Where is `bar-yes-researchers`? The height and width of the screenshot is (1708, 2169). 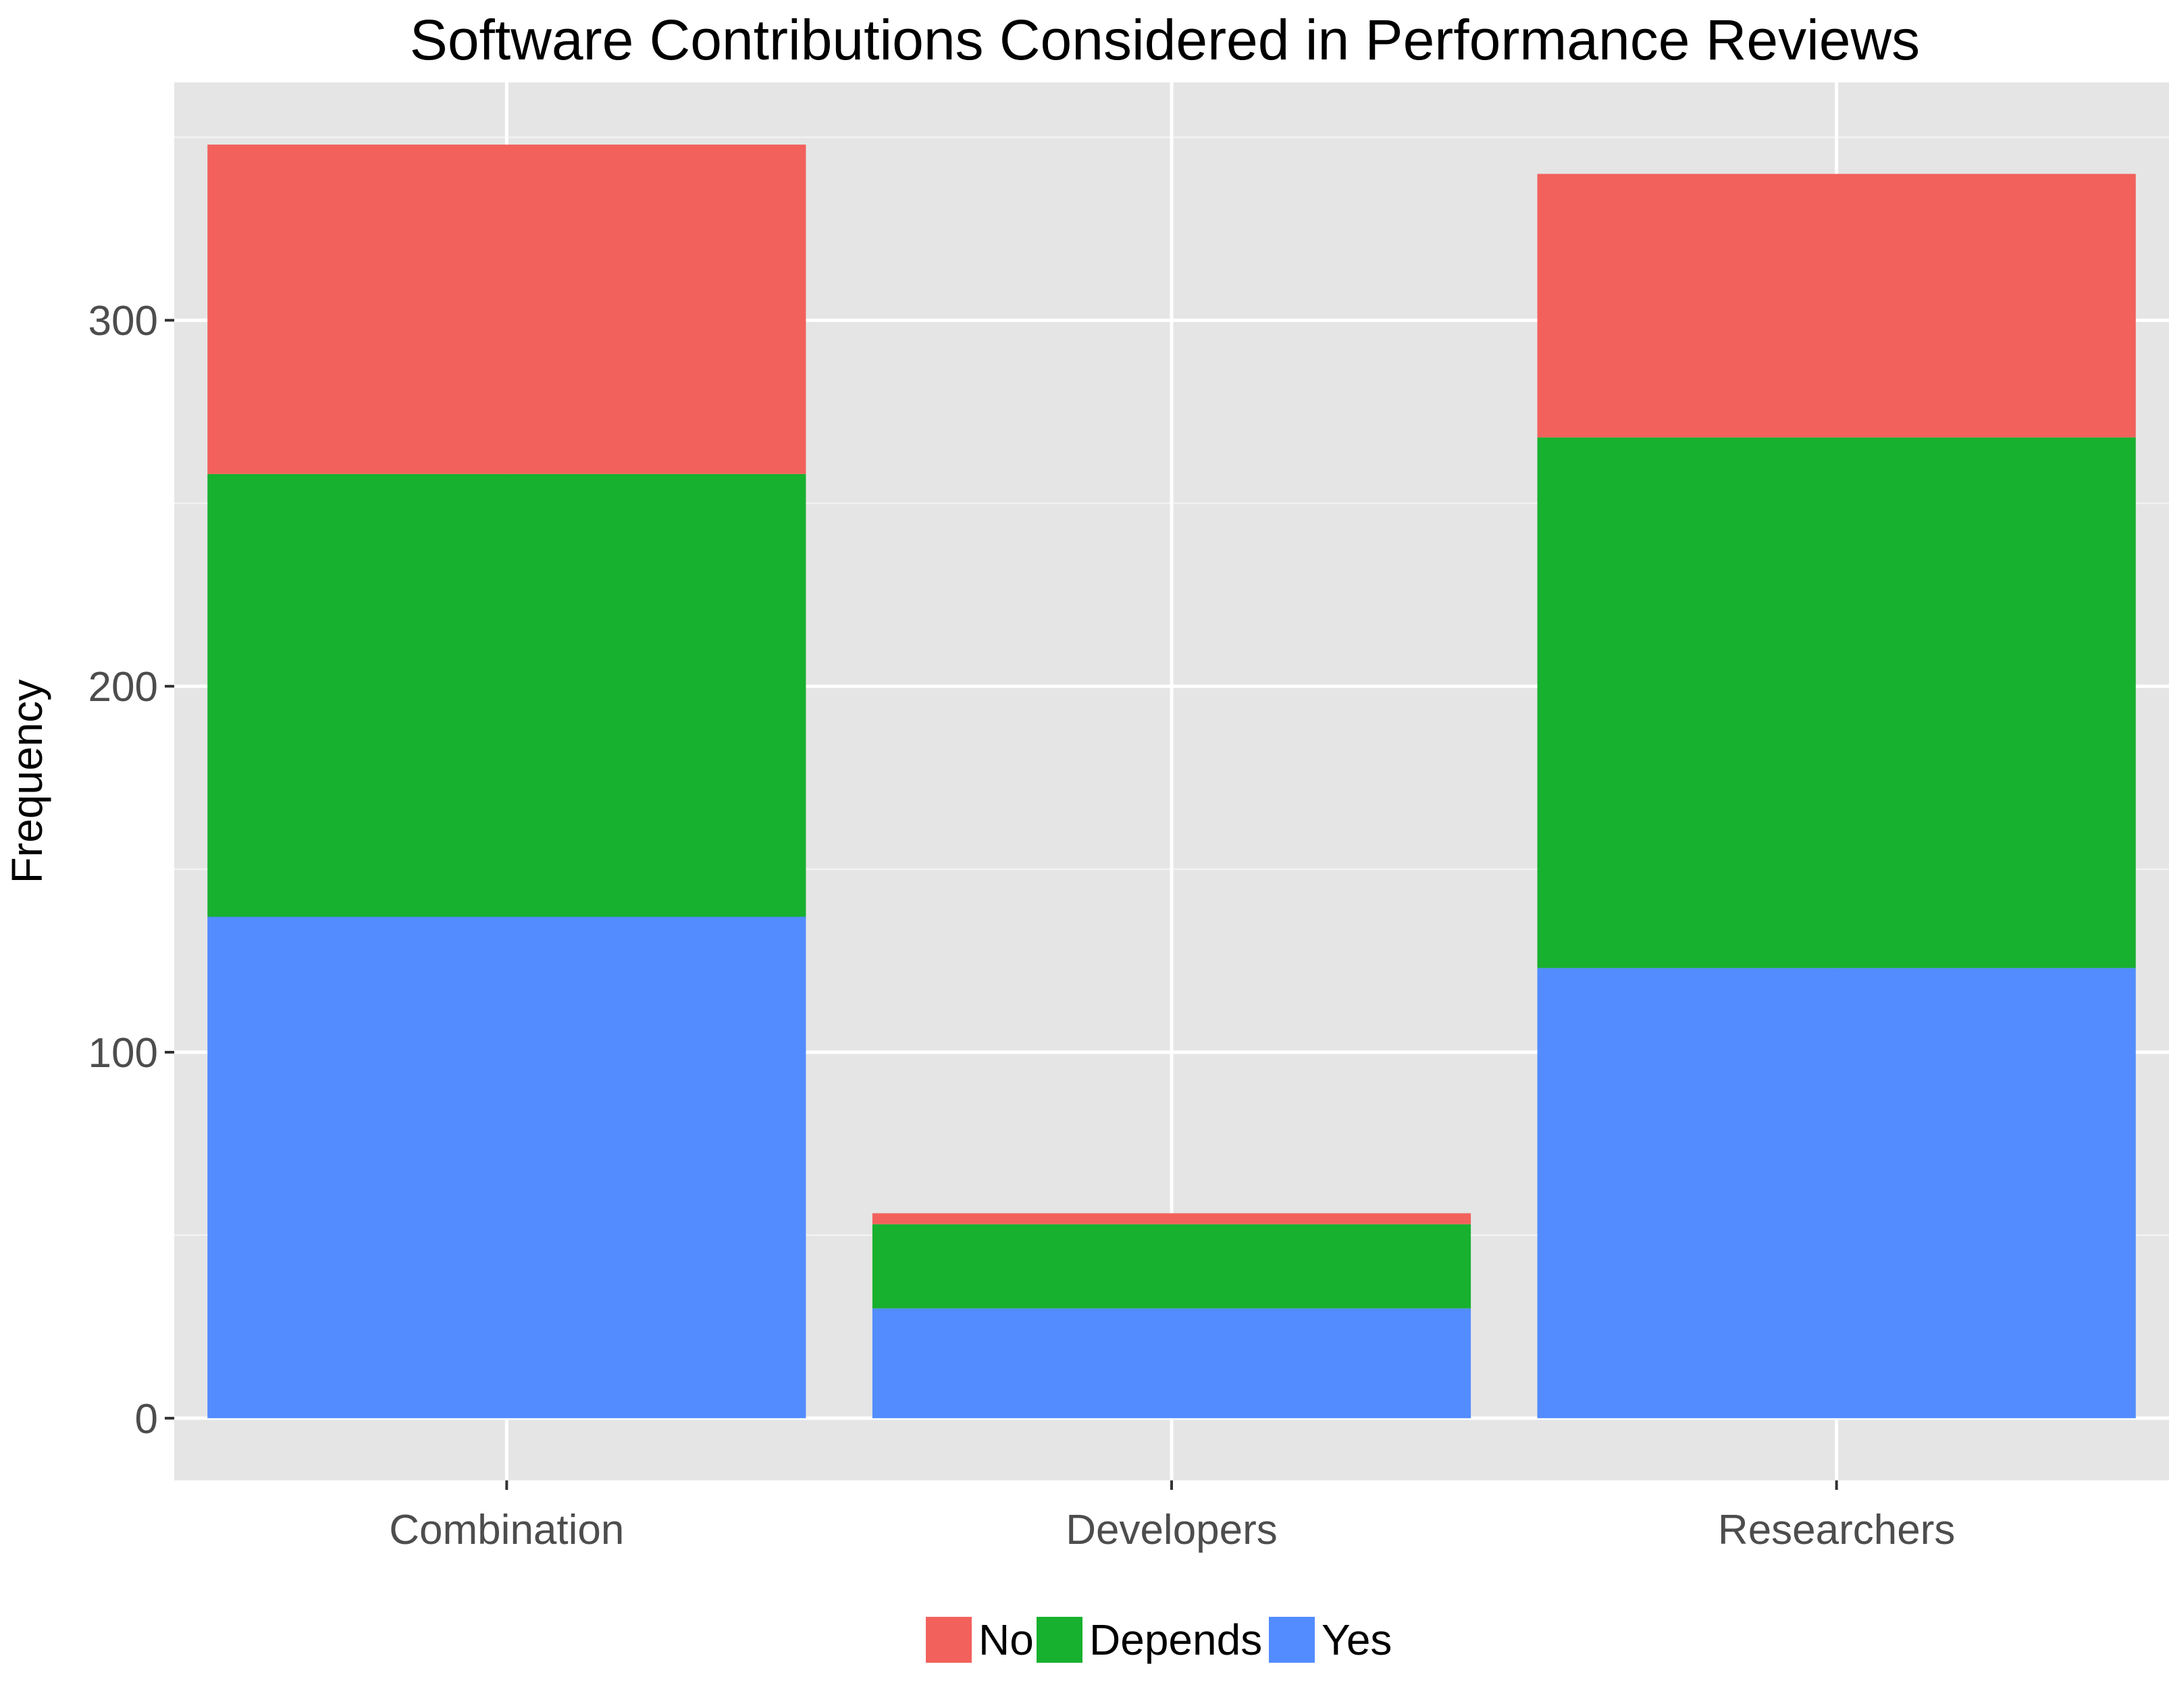 bar-yes-researchers is located at coordinates (1836, 1193).